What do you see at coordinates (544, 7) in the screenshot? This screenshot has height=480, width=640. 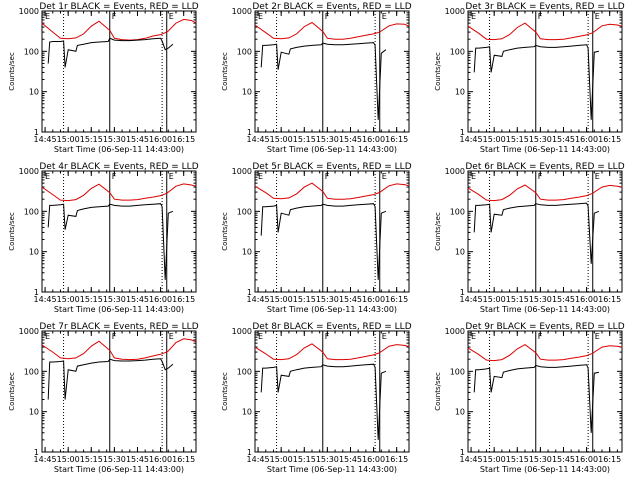 I see `chart-title: Det 3r BLACK = Events, RED = LLD` at bounding box center [544, 7].